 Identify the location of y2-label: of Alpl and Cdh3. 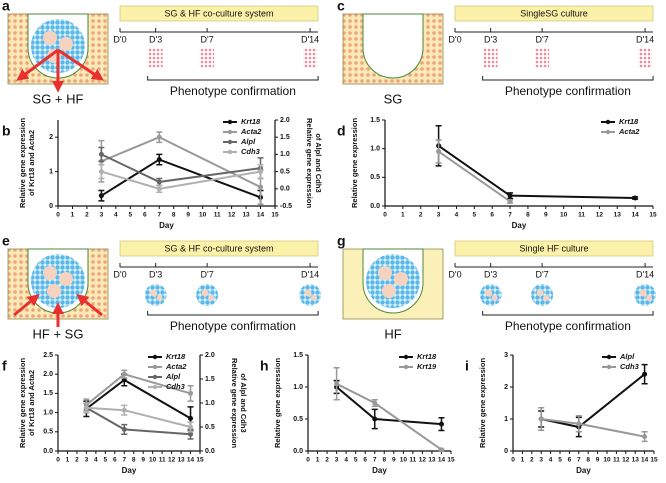
(243, 402).